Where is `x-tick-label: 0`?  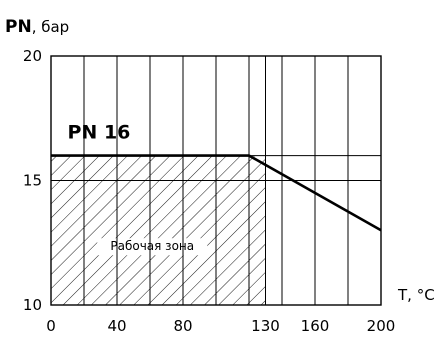 x-tick-label: 0 is located at coordinates (51, 326).